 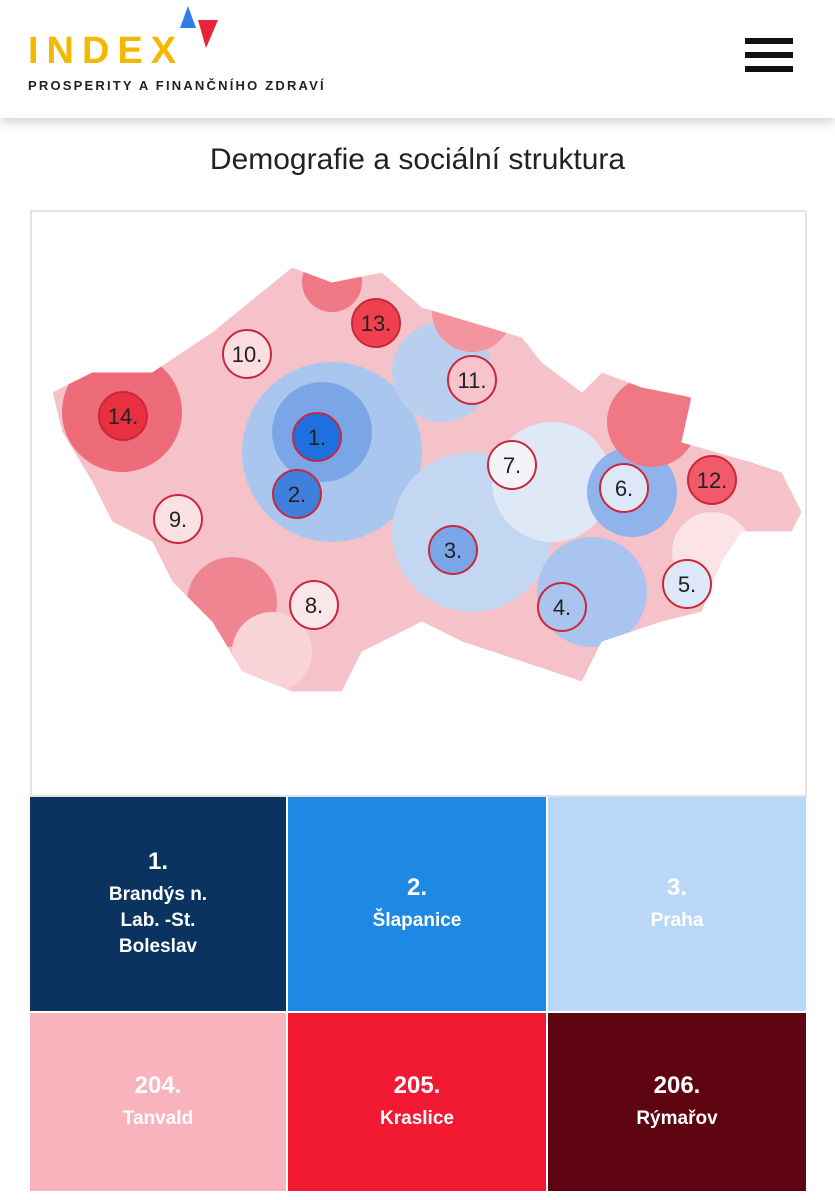 I want to click on marker-label: 6., so click(x=624, y=488).